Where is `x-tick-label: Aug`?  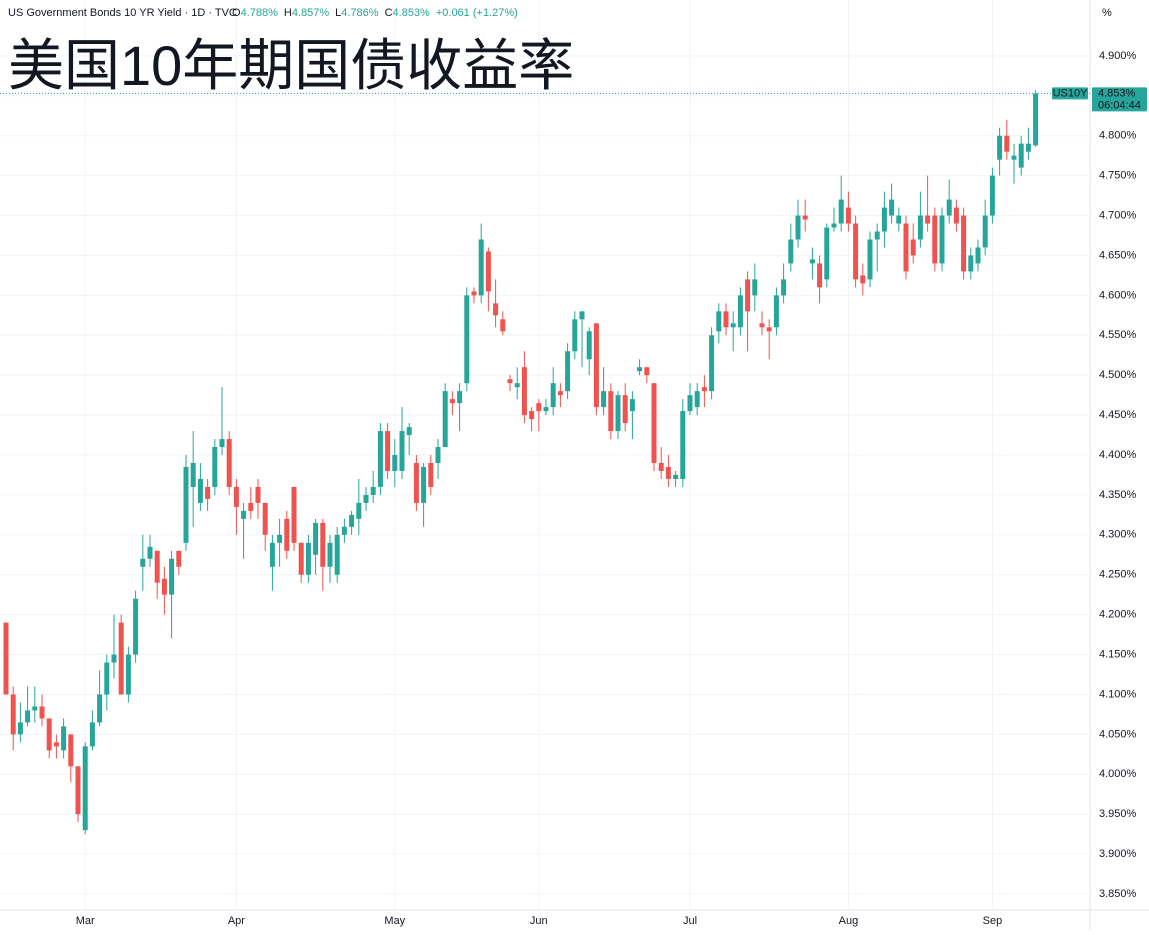 x-tick-label: Aug is located at coordinates (849, 921).